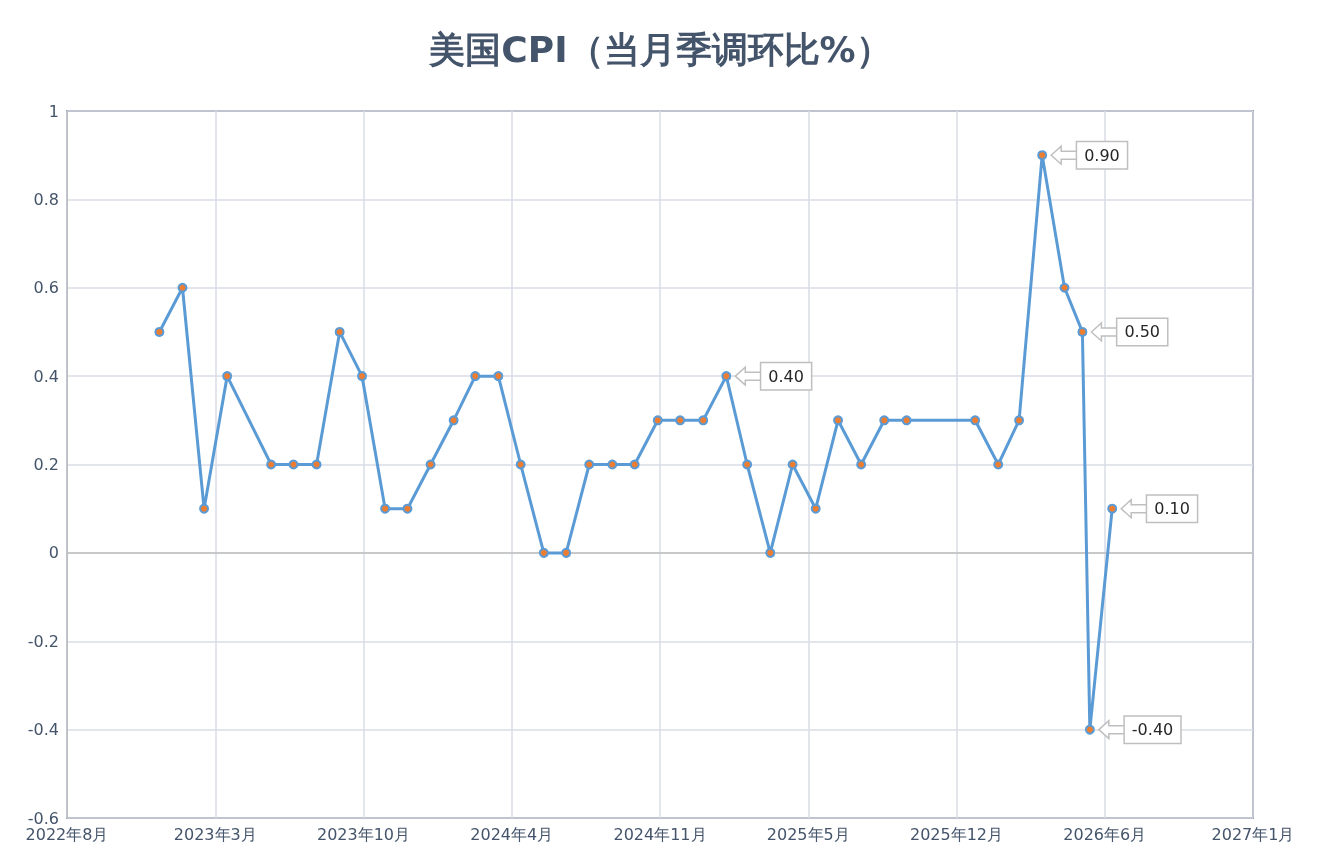 This screenshot has height=850, width=1321. I want to click on annotation: 0.10, so click(1172, 509).